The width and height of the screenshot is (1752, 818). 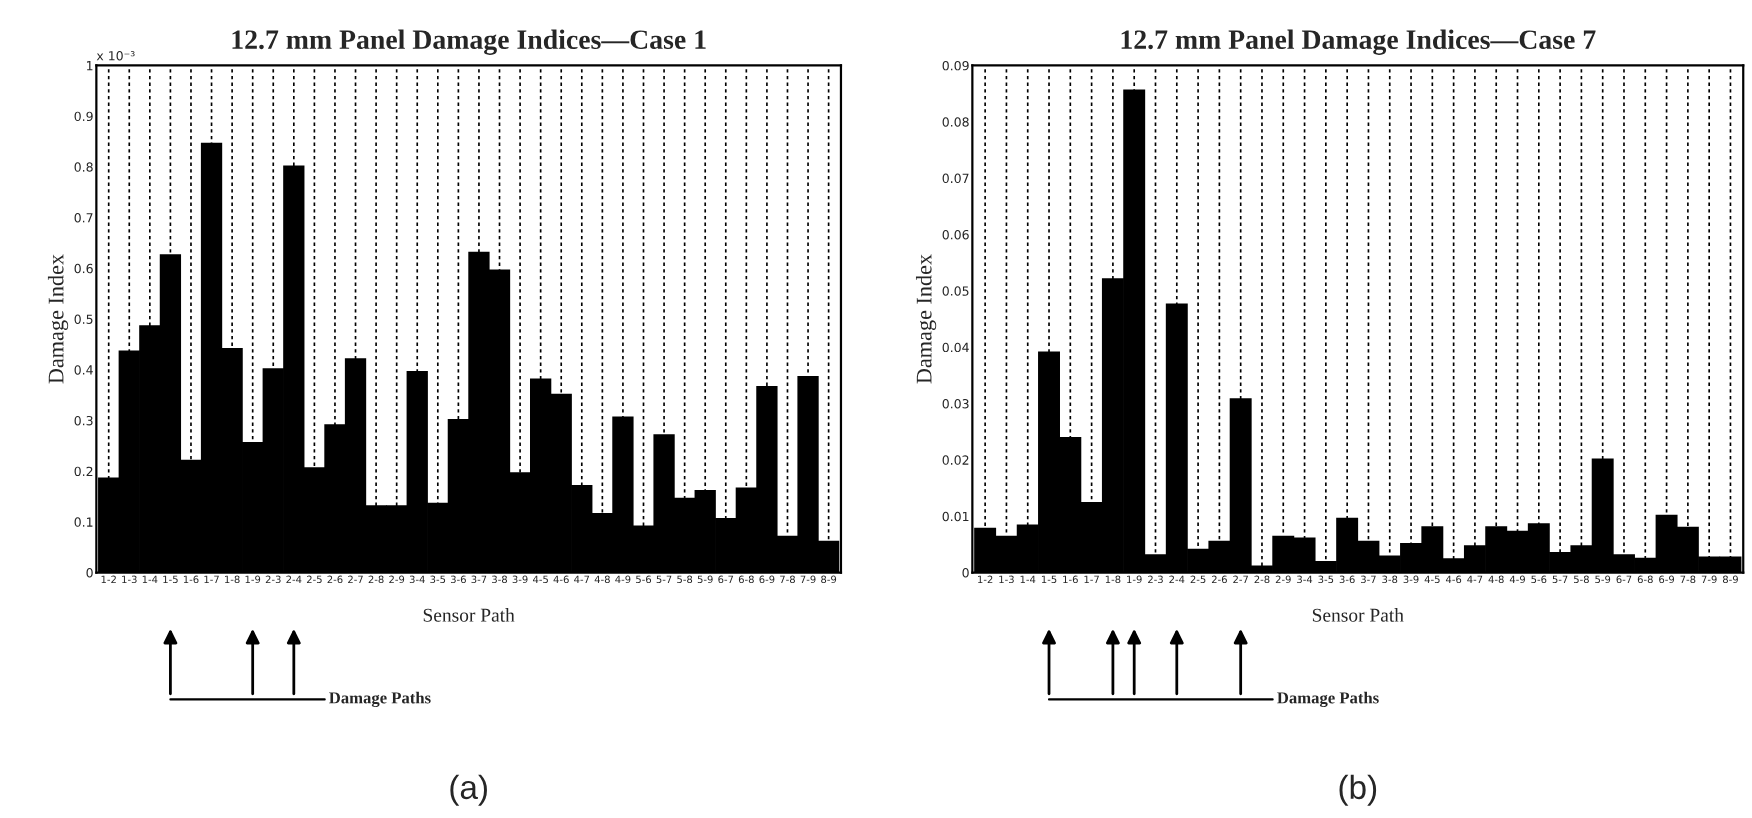 I want to click on text: (a), so click(x=468, y=790).